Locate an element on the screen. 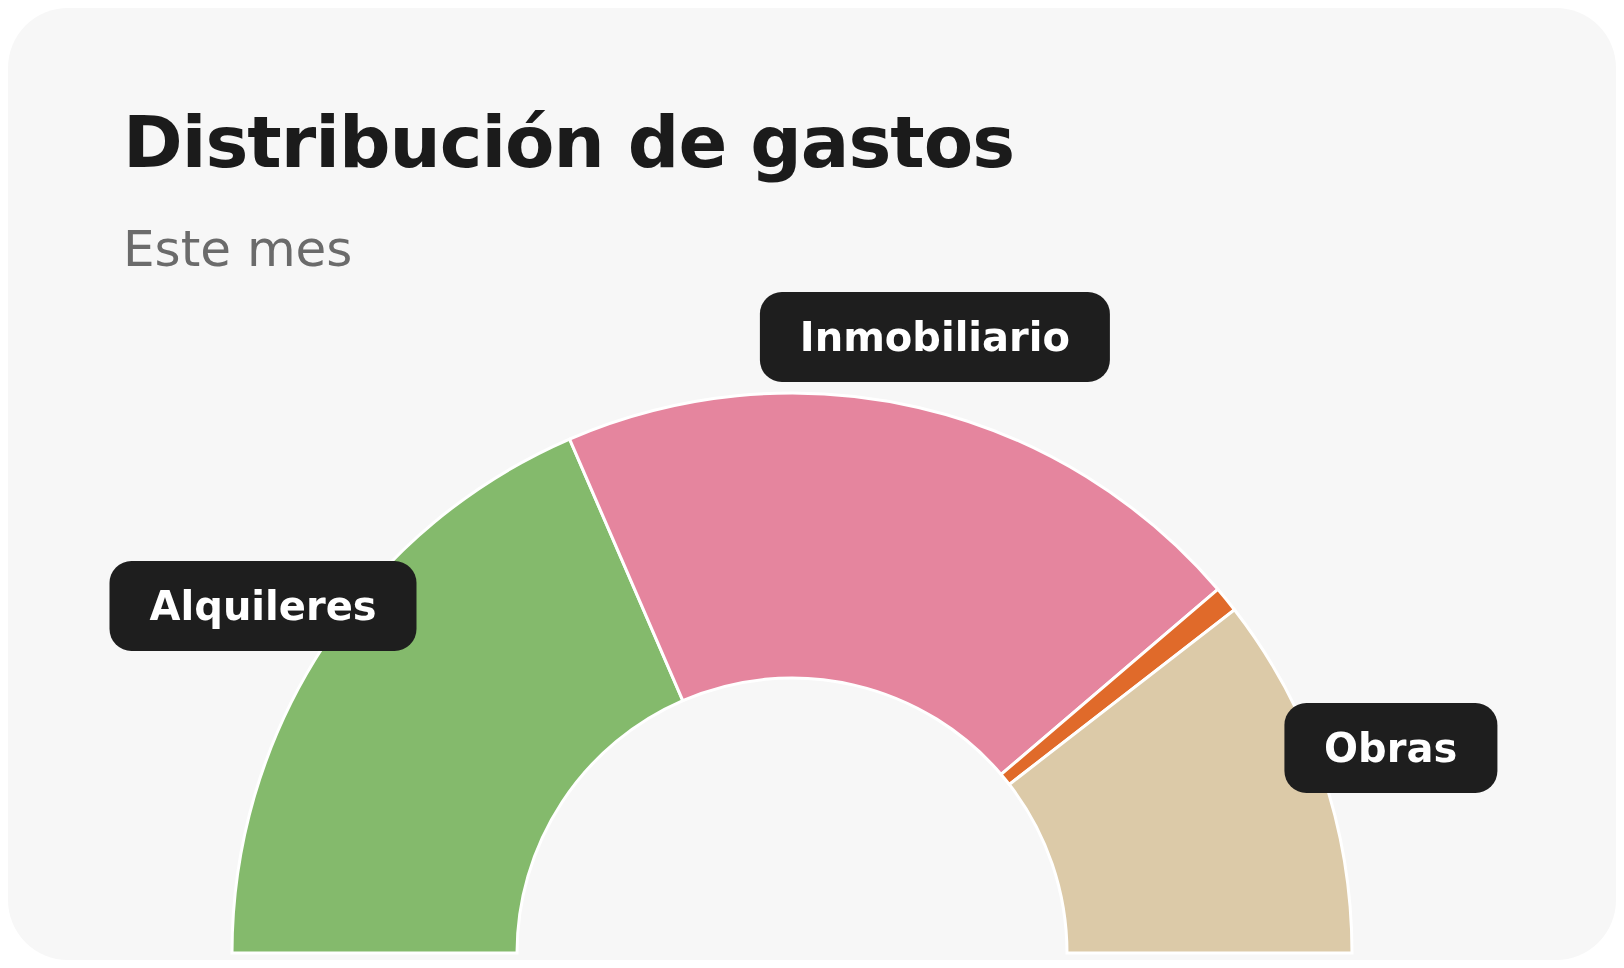 The height and width of the screenshot is (968, 1624). slice-label: Inmobiliario is located at coordinates (934, 336).